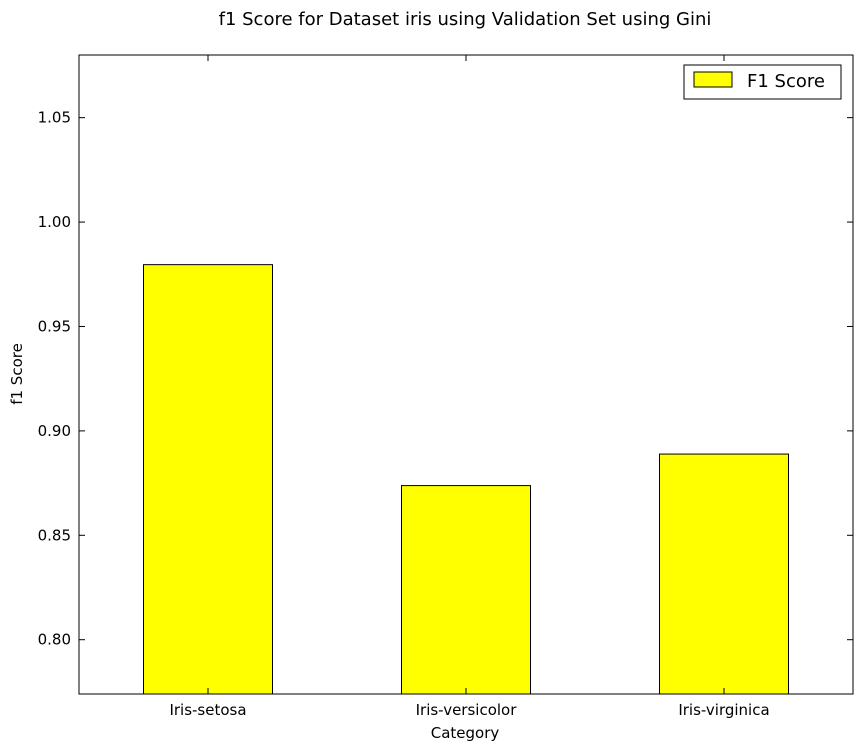  Describe the element at coordinates (54, 640) in the screenshot. I see `y-tick-label: 0.80` at that location.